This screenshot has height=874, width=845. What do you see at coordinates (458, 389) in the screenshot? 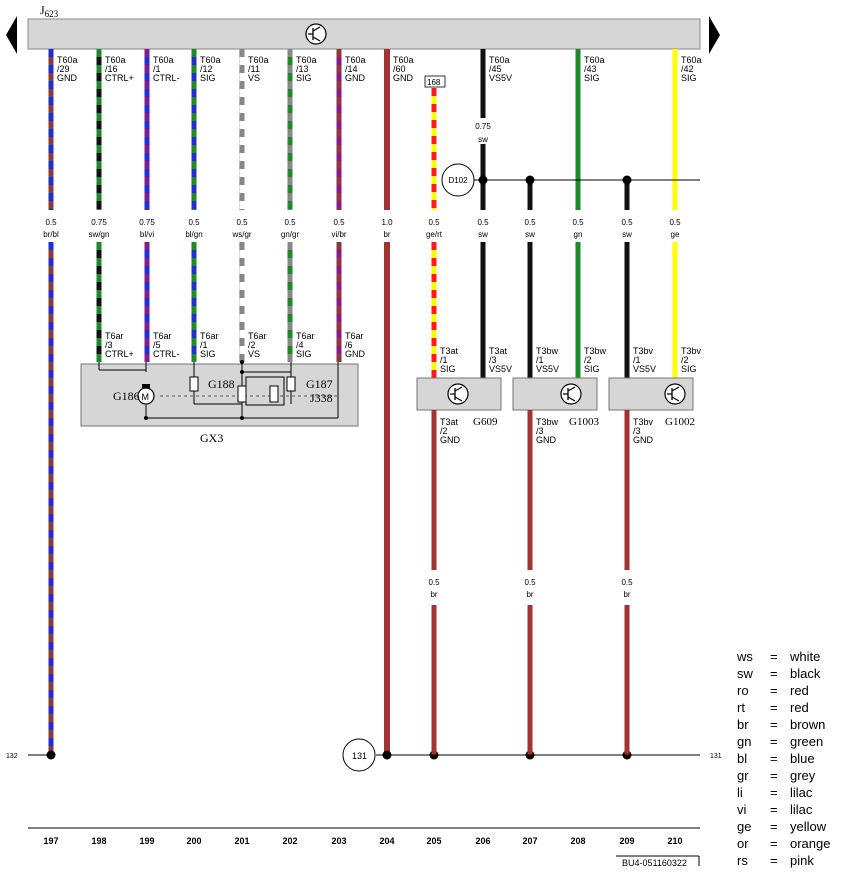
I see `transistor-collector` at bounding box center [458, 389].